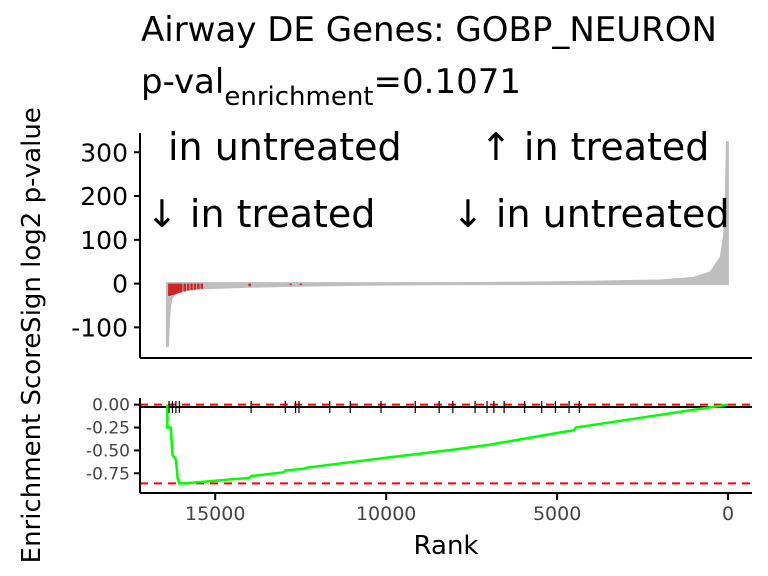  I want to click on gene-set-bars, so click(235, 289).